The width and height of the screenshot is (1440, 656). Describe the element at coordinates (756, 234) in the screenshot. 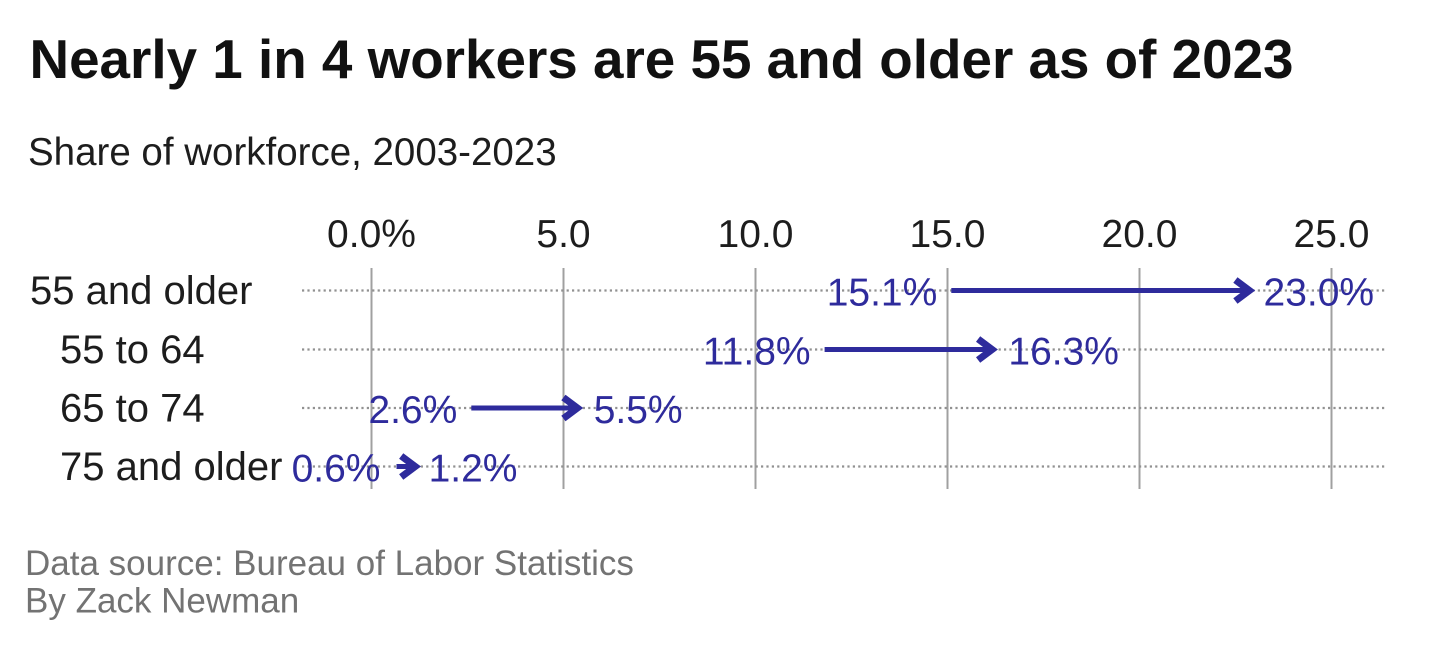

I see `svg-text: 10.0` at that location.